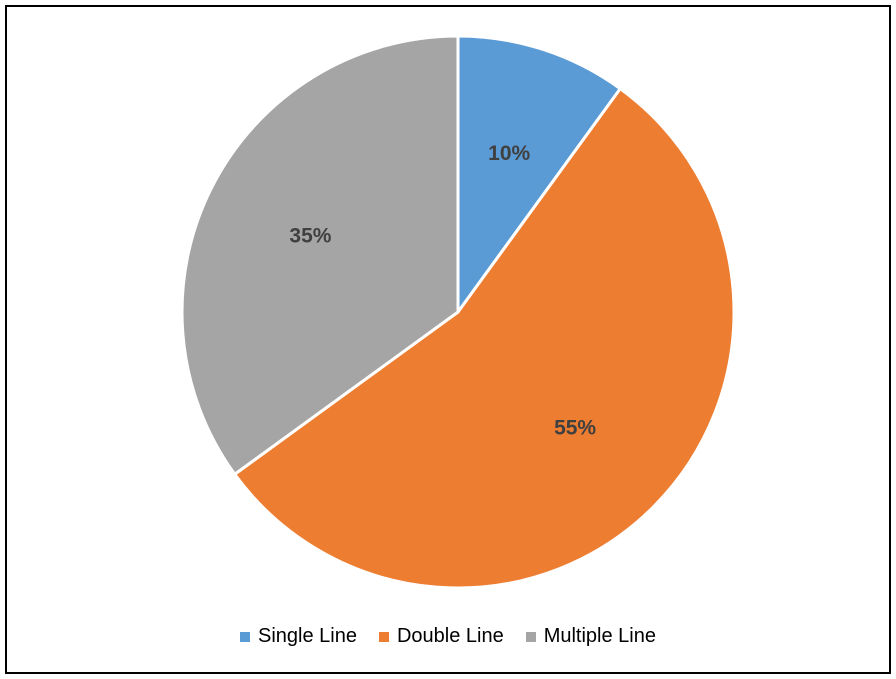  I want to click on pie-slice-single-line, so click(539, 174).